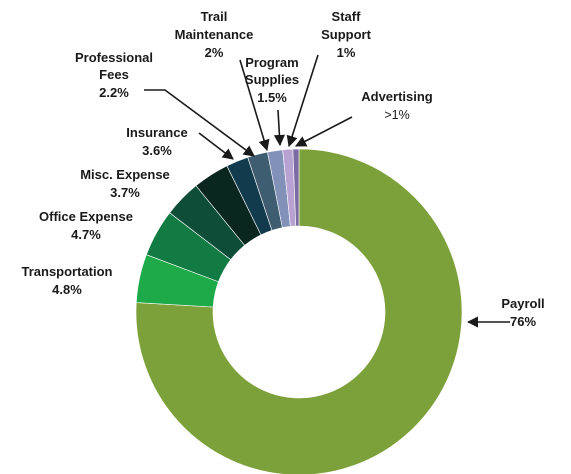 The image size is (571, 474). What do you see at coordinates (346, 52) in the screenshot?
I see `value-staff-support: 1%` at bounding box center [346, 52].